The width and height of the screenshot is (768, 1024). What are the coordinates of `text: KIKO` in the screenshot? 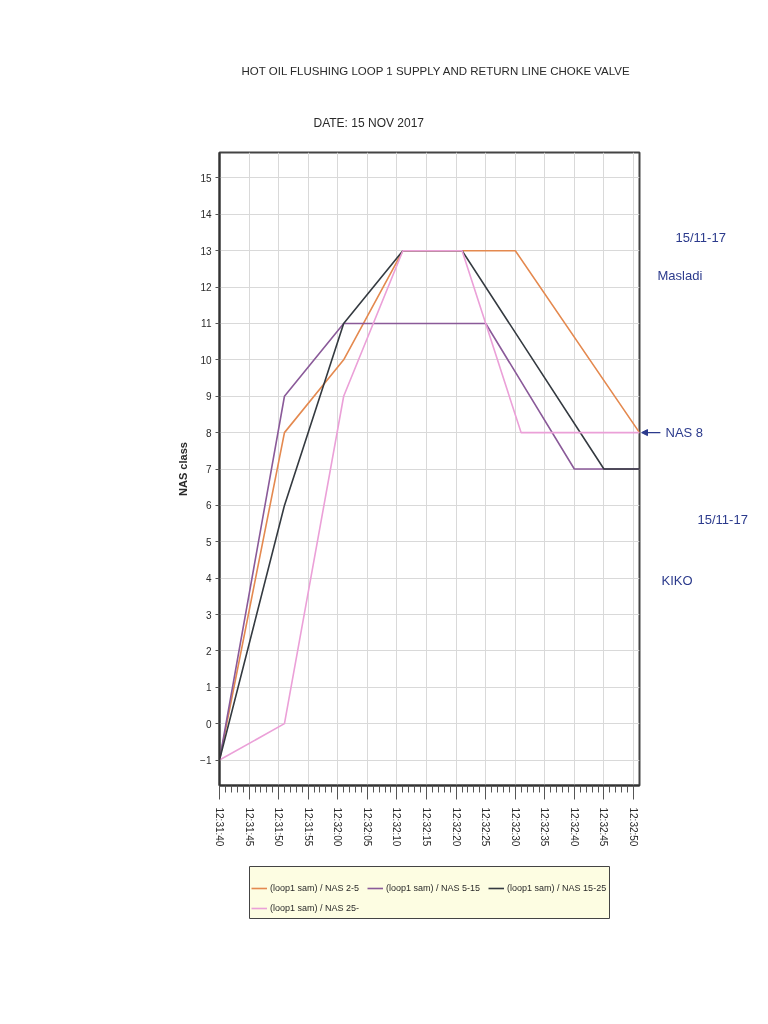 It's located at (677, 580).